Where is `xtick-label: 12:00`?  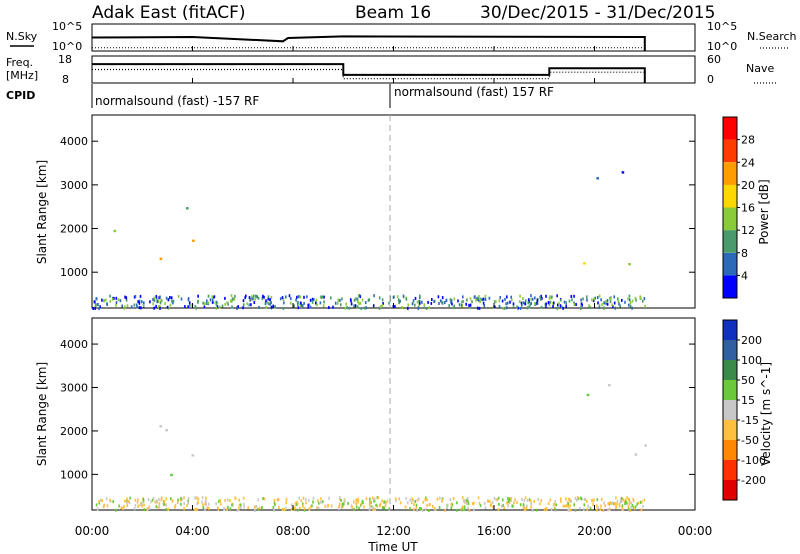
xtick-label: 12:00 is located at coordinates (393, 531).